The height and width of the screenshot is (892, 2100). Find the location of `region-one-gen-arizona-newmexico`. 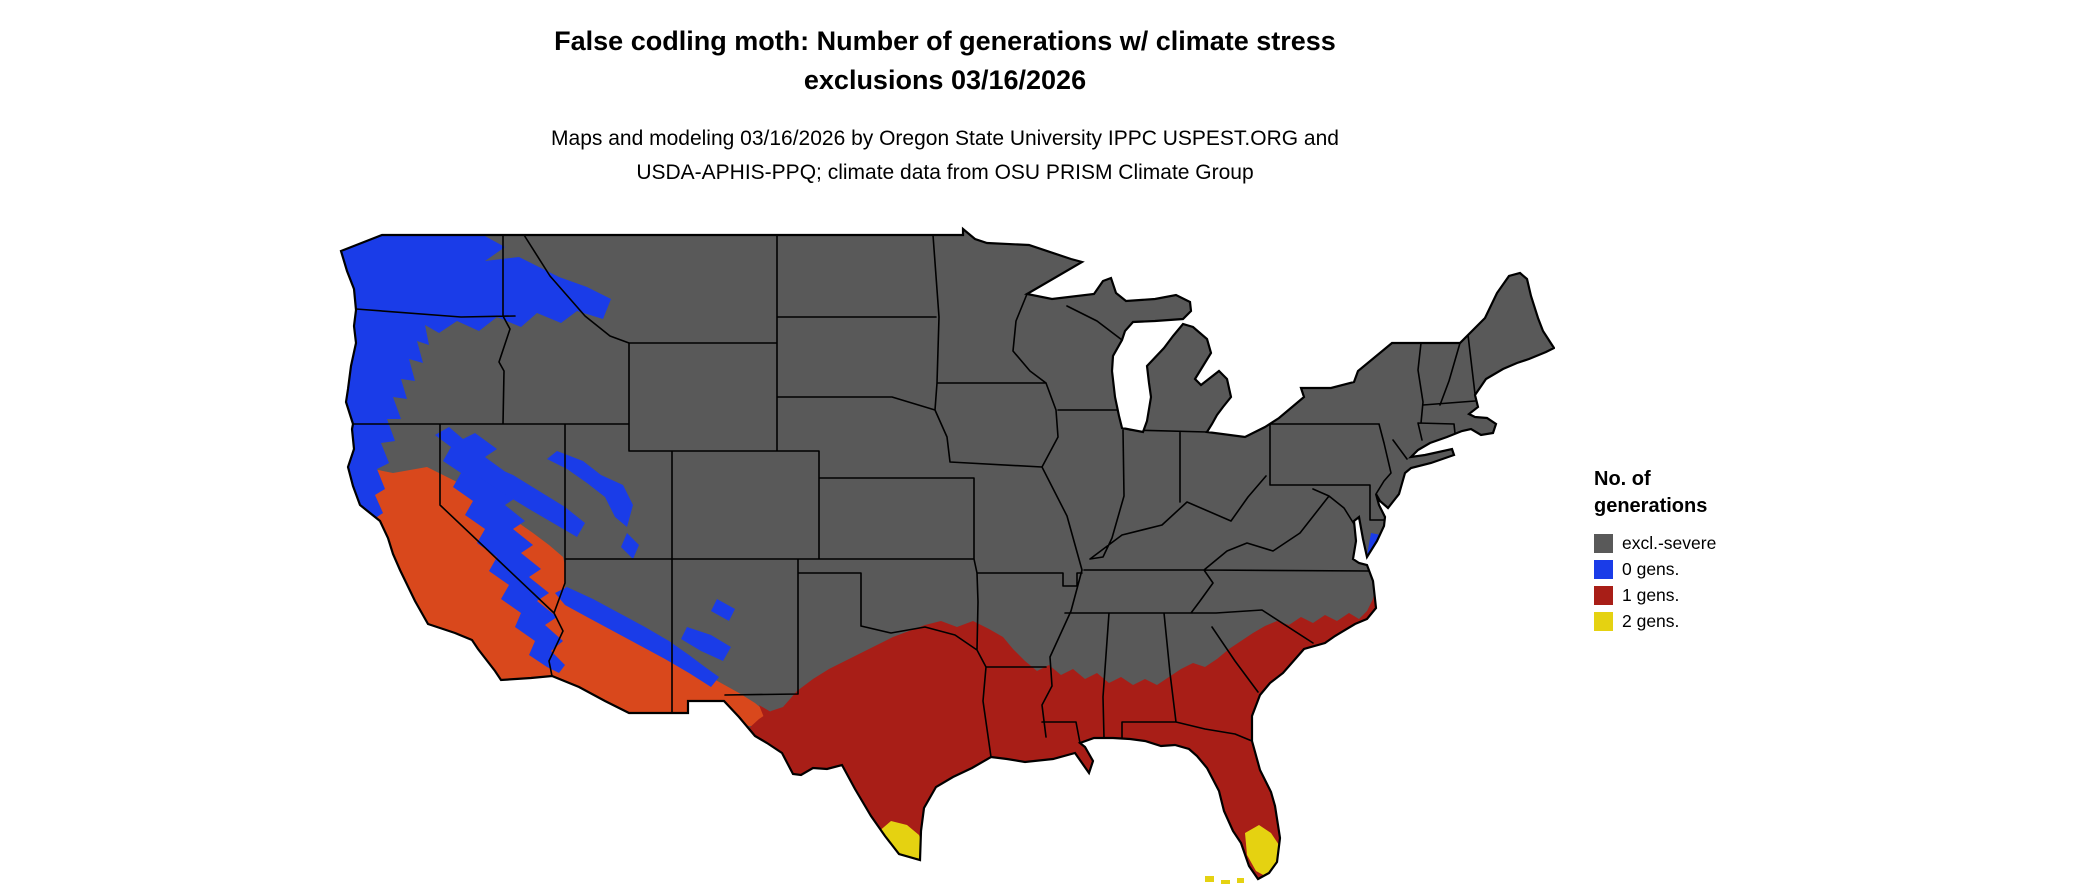

region-one-gen-arizona-newmexico is located at coordinates (653, 658).